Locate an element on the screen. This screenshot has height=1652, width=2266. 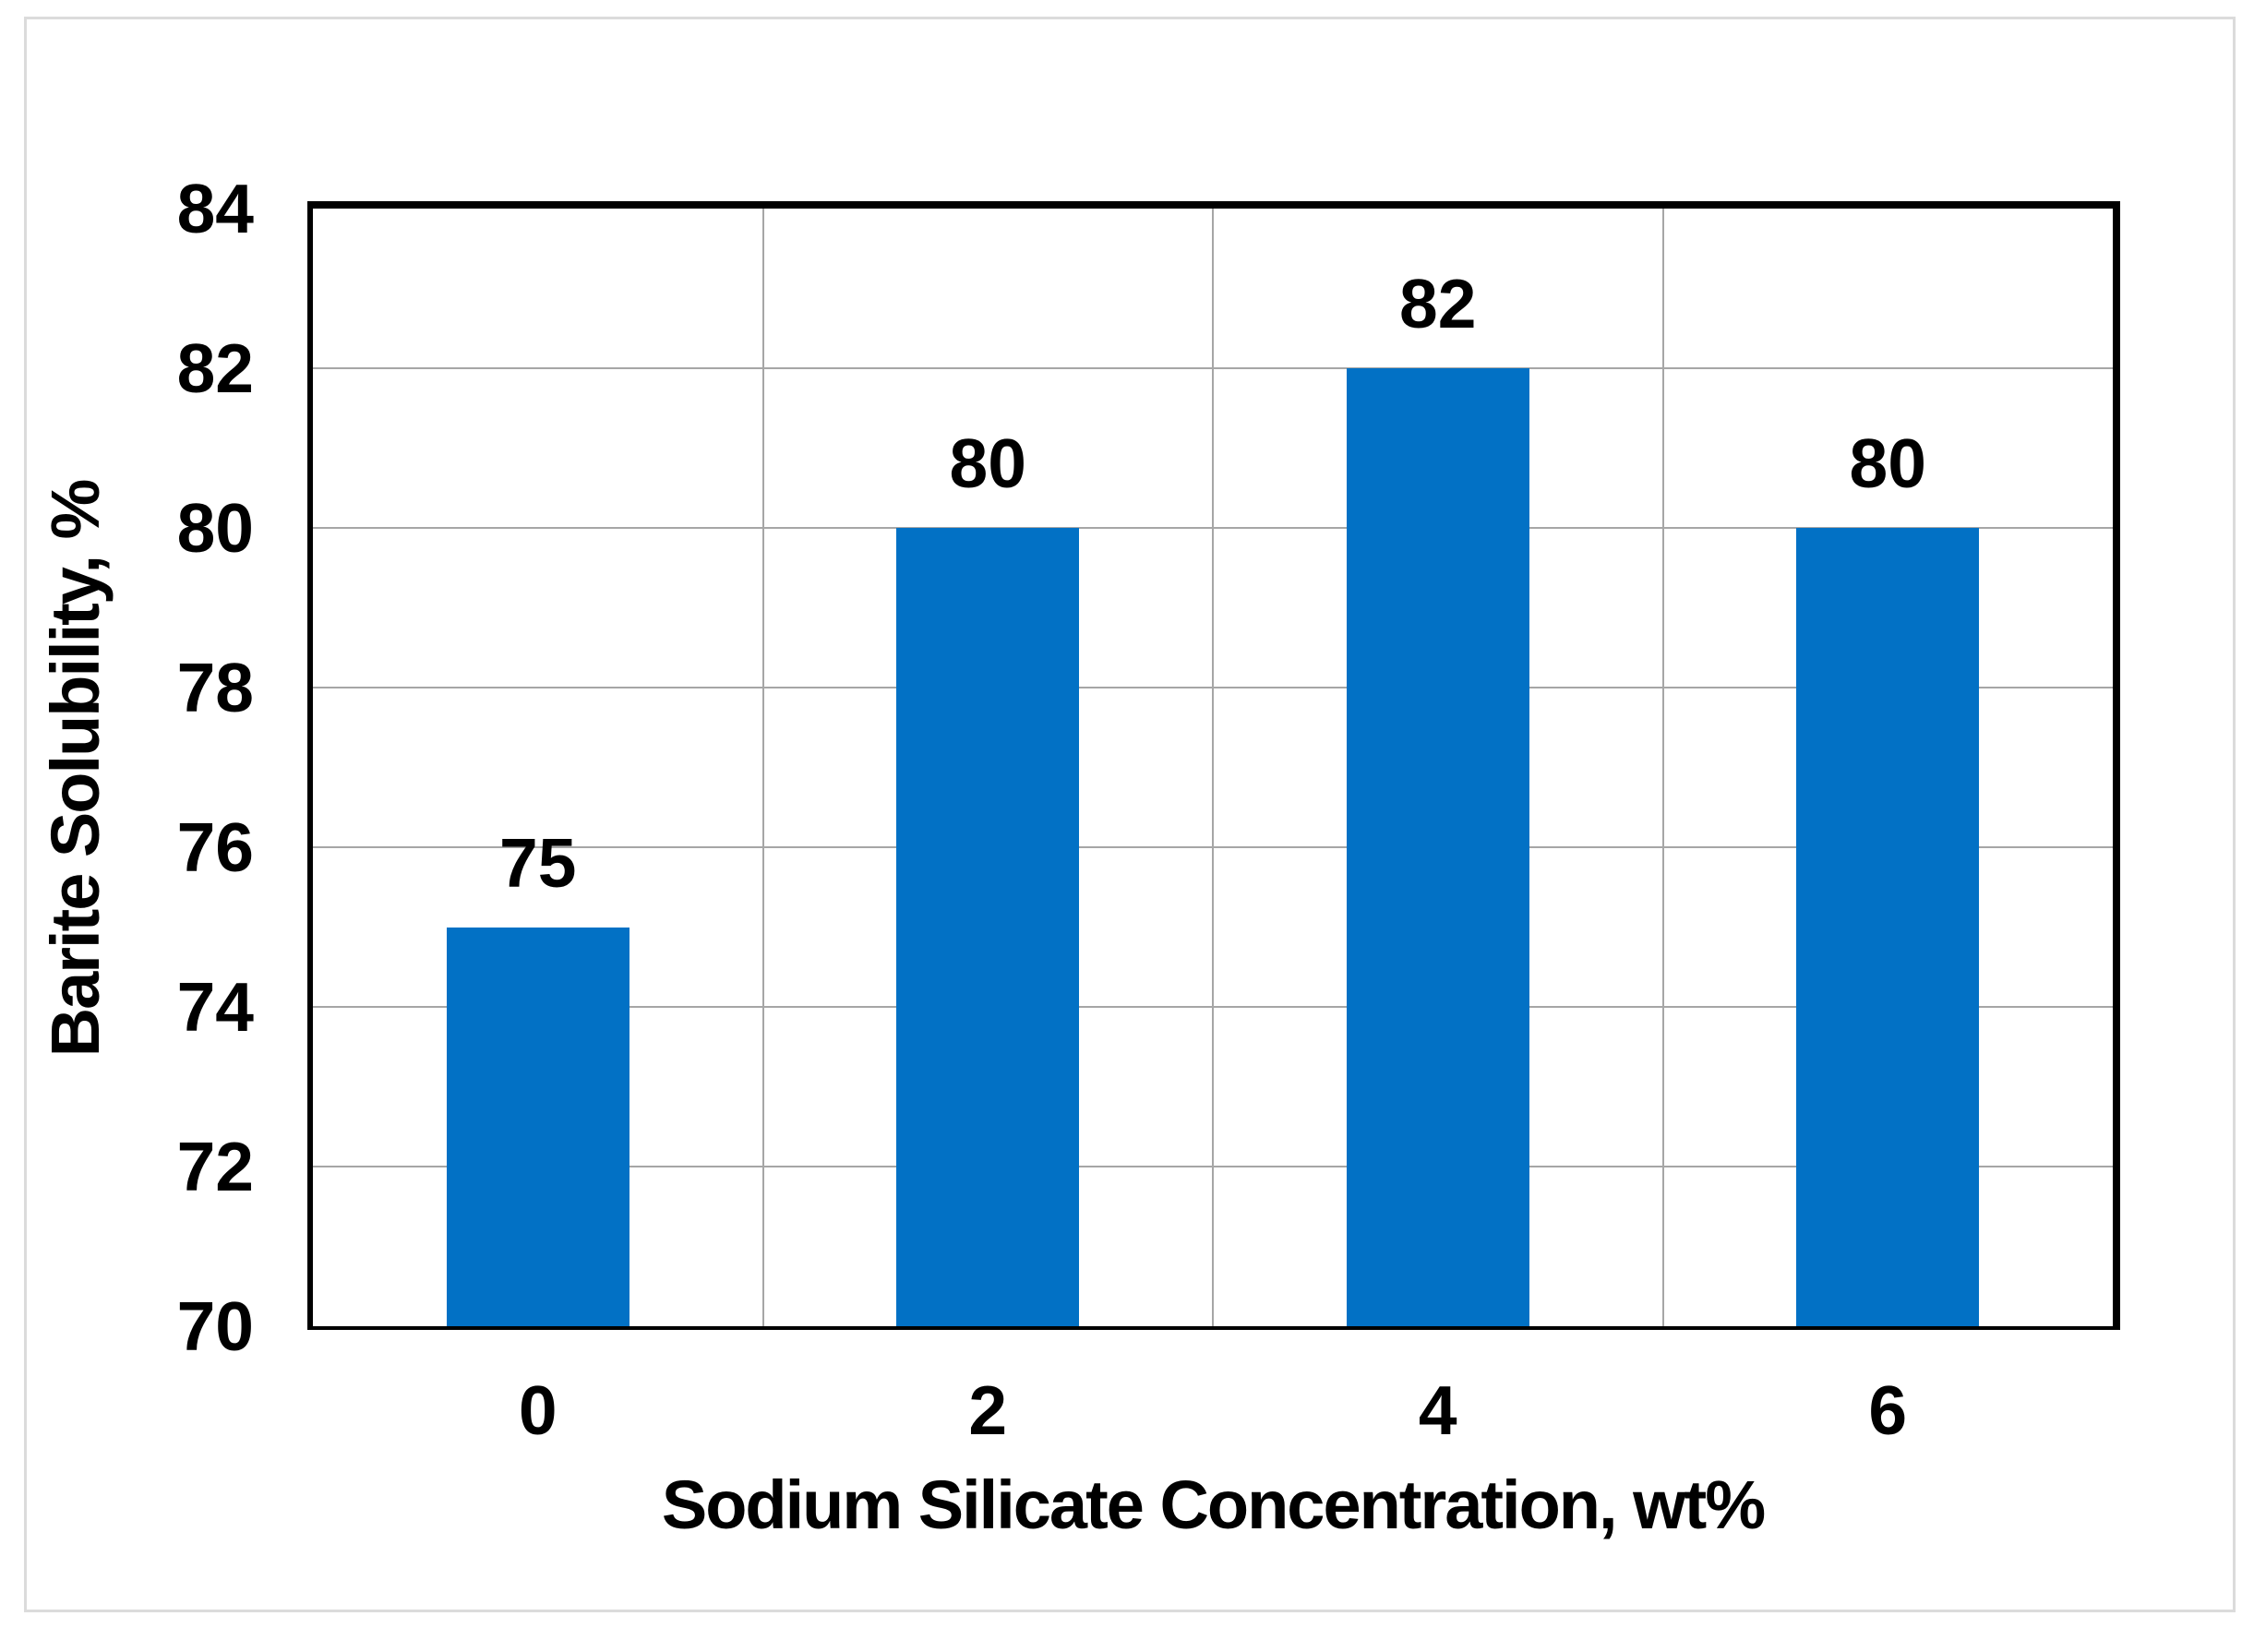
bar-value-label-2: 82 is located at coordinates (1438, 304).